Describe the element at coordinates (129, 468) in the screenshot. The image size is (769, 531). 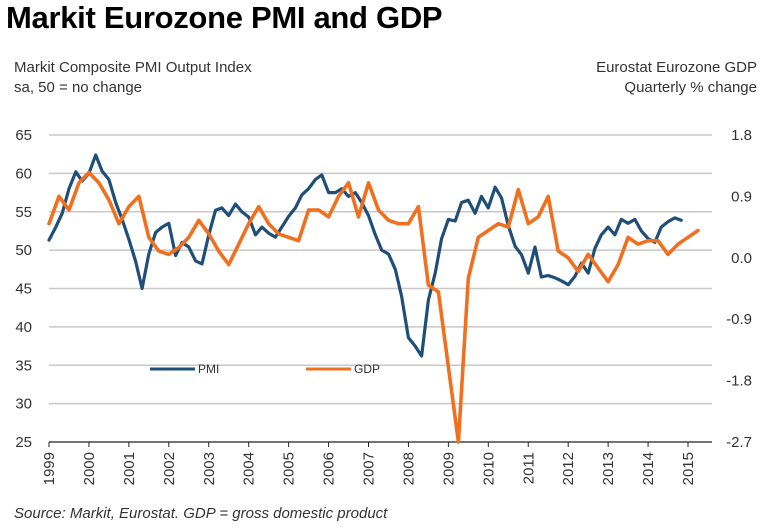
I see `x-tick-label: 2001` at that location.